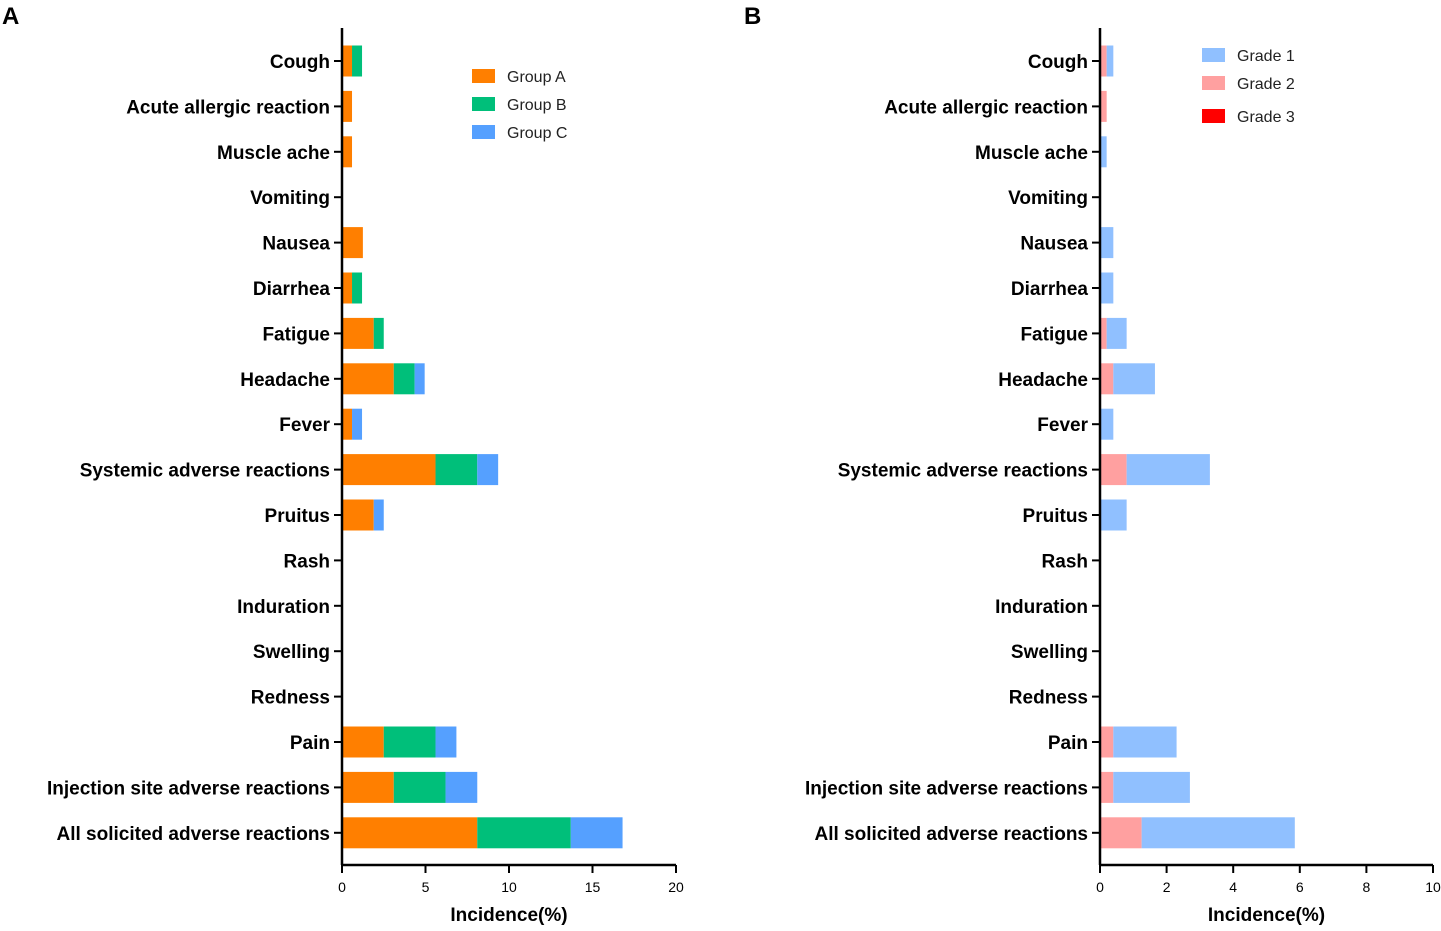 The image size is (1441, 931). Describe the element at coordinates (426, 887) in the screenshot. I see `panel-a-x-tick-label-5: 5` at that location.